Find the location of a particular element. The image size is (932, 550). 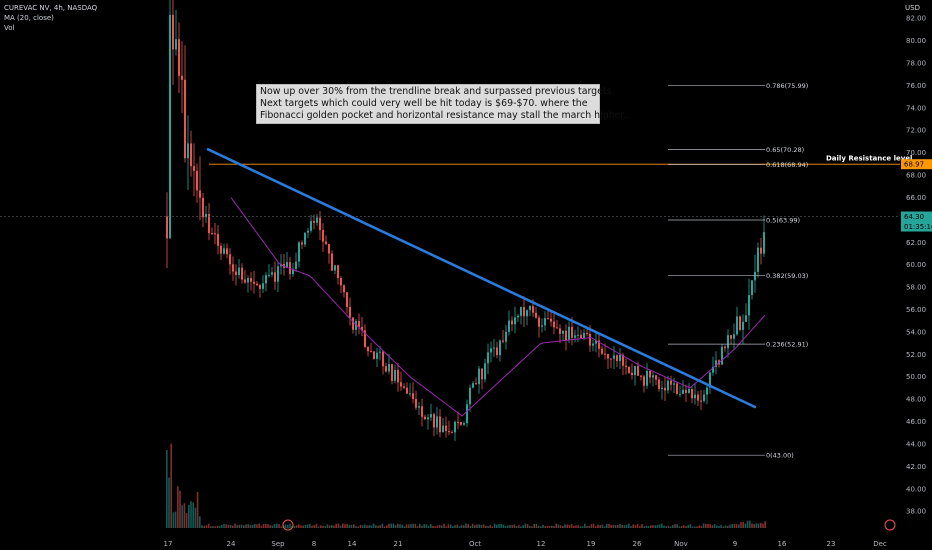

resistance-price-tag-bg is located at coordinates (916, 164).